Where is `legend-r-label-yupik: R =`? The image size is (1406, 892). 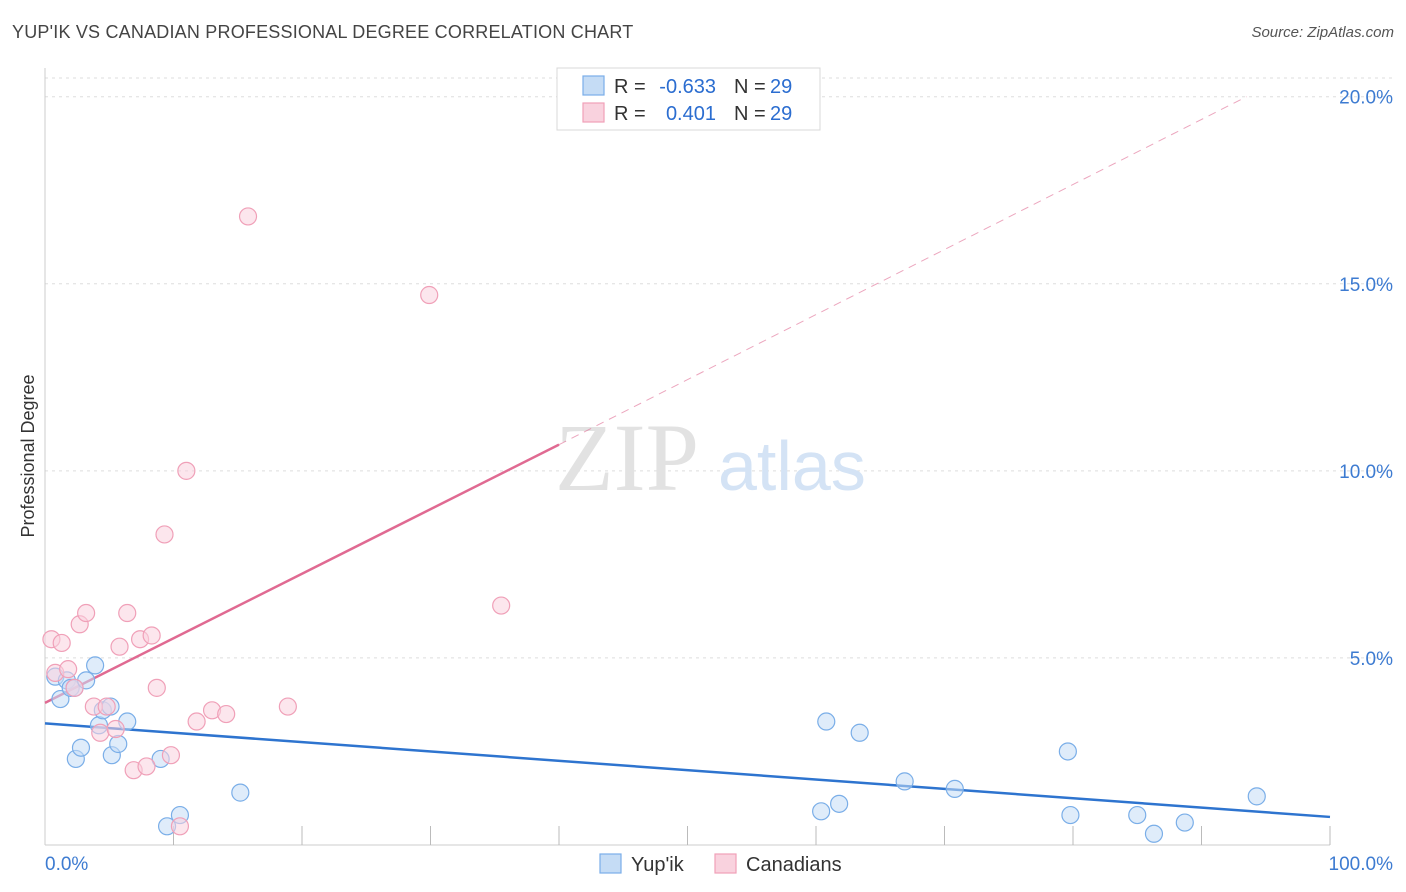
legend-r-label-yupik: R = is located at coordinates (630, 87).